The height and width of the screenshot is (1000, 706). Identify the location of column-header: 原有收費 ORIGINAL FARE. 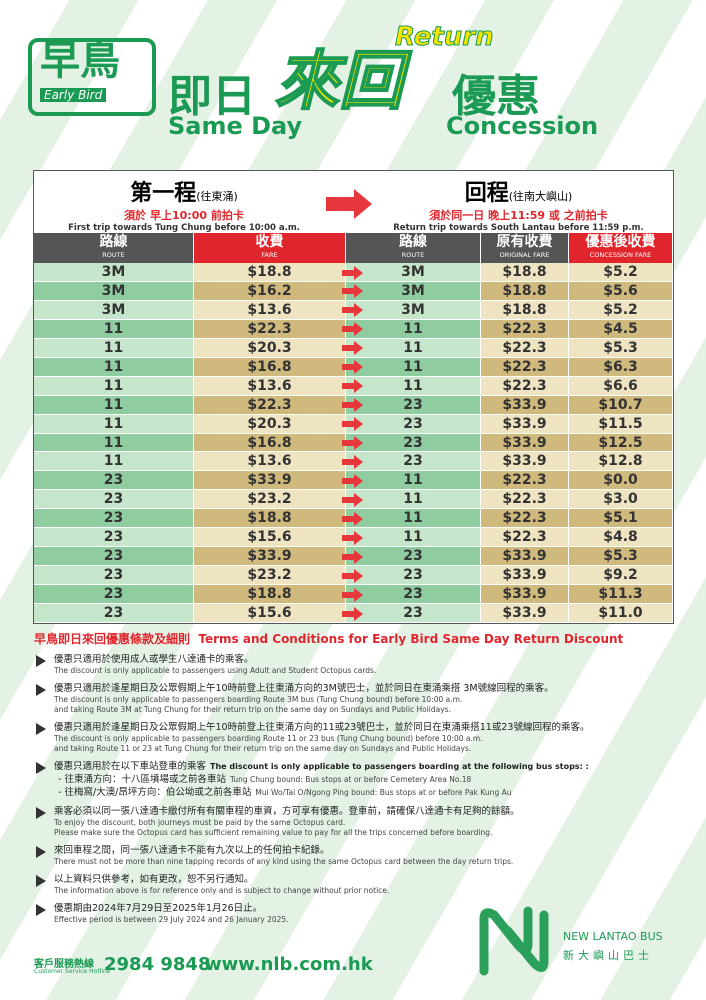
(525, 248).